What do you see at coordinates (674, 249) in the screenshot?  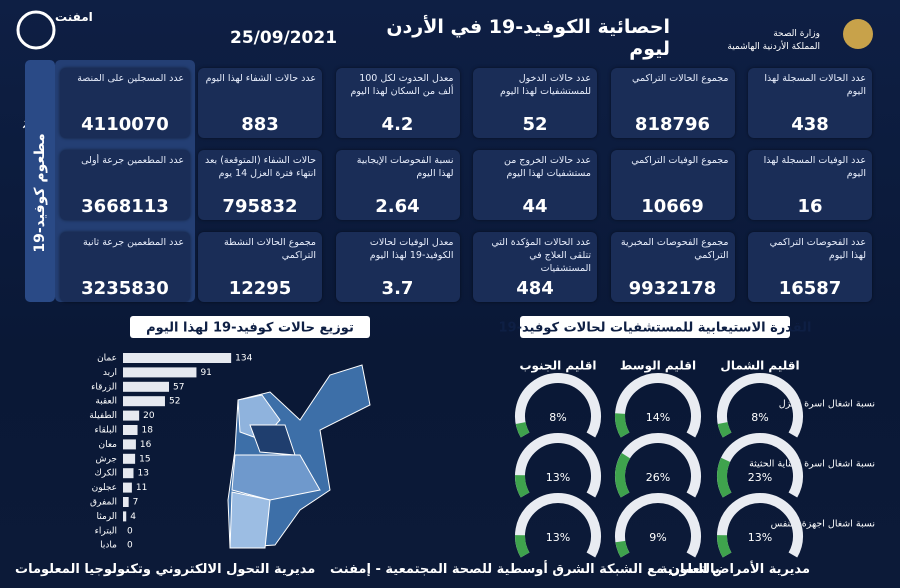 I see `stat-label: مجموع الفحوصات المخبرية التراكمي` at bounding box center [674, 249].